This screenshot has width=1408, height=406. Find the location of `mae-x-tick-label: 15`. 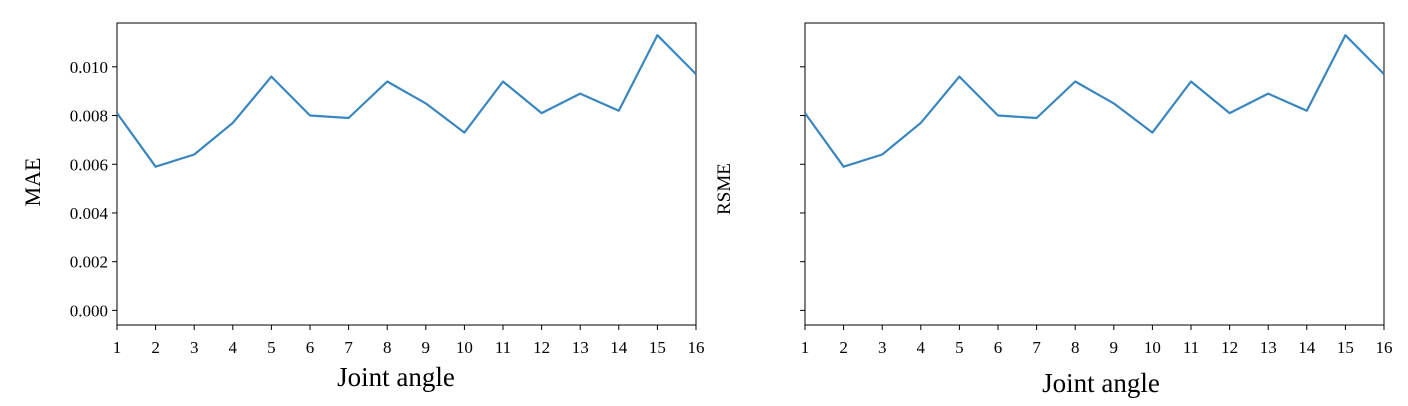

mae-x-tick-label: 15 is located at coordinates (657, 347).